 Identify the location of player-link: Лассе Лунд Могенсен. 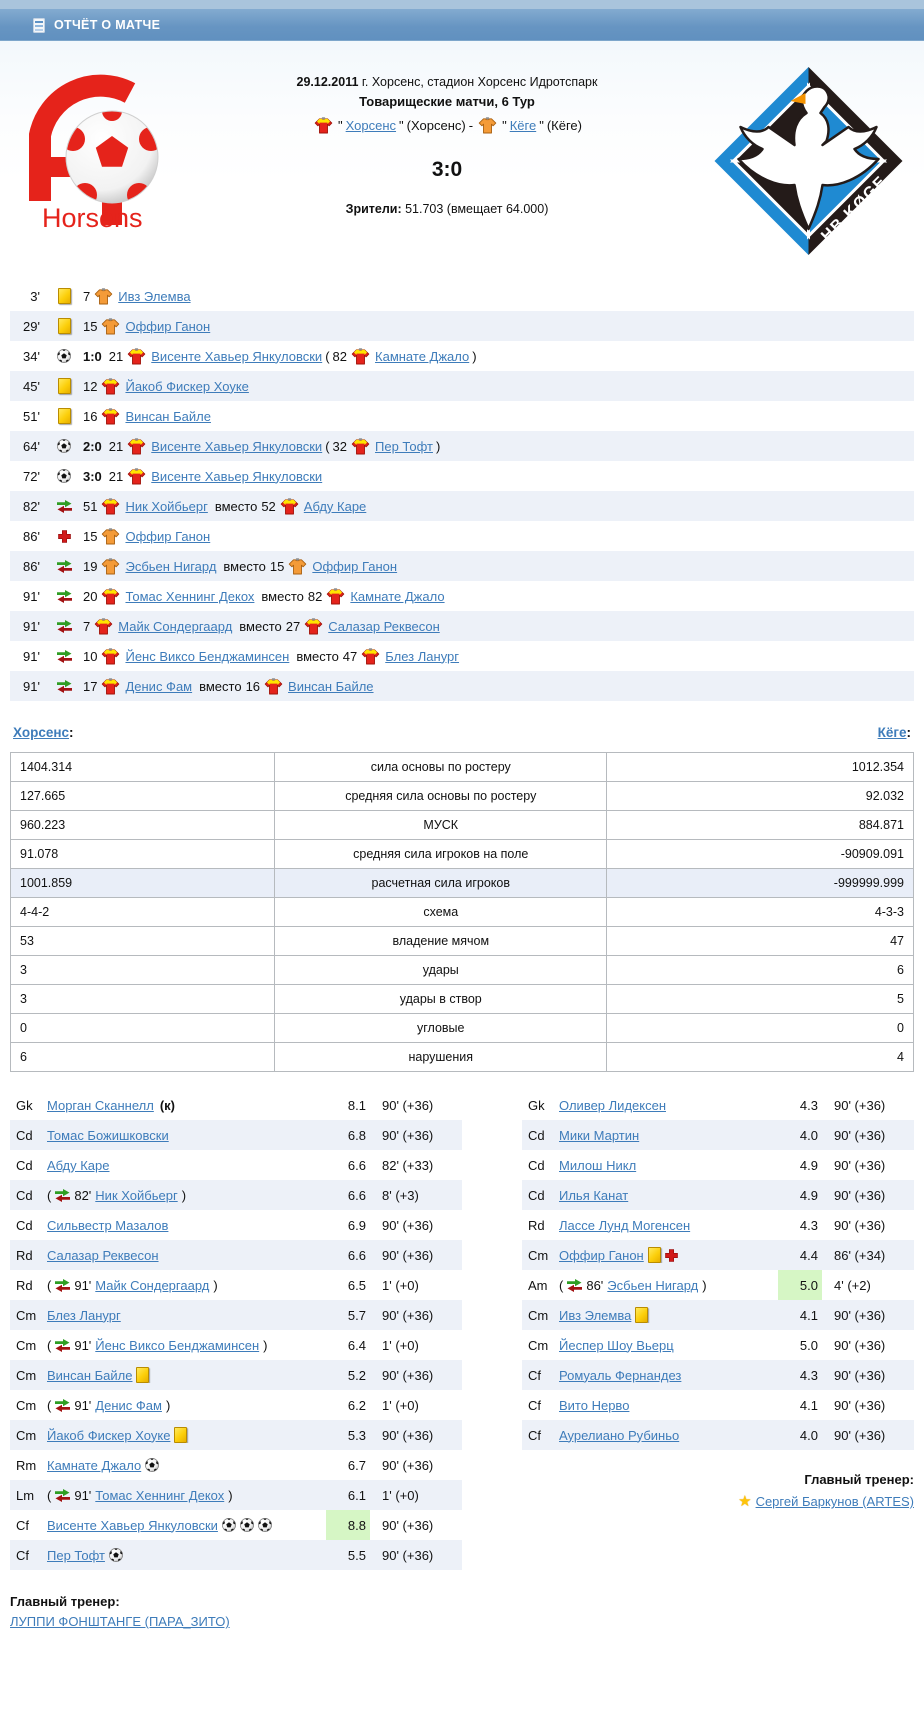
(625, 1225).